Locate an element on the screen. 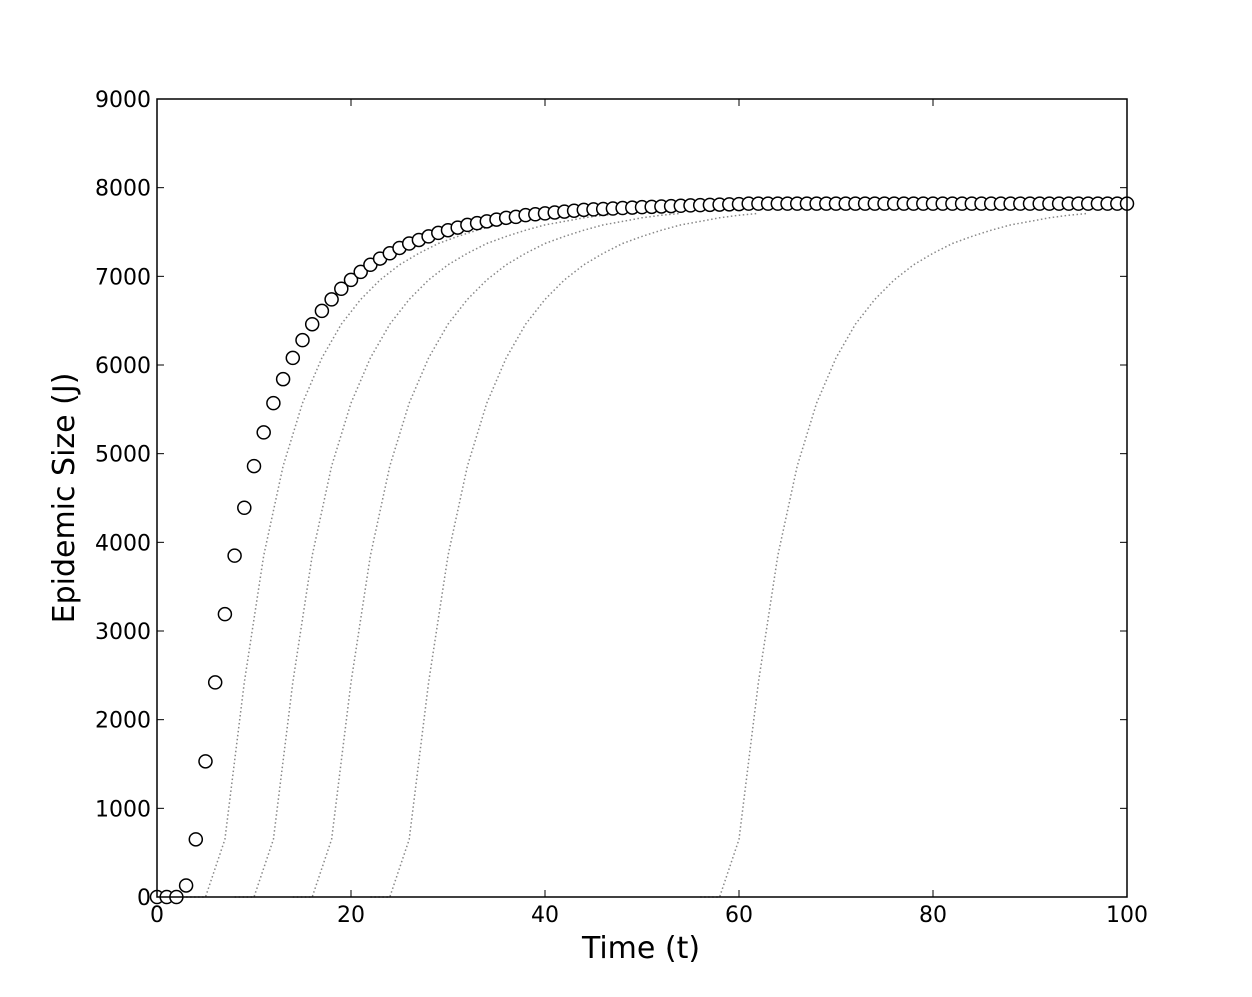 Image resolution: width=1252 pixels, height=997 pixels. x-tick-label: 40 is located at coordinates (545, 915).